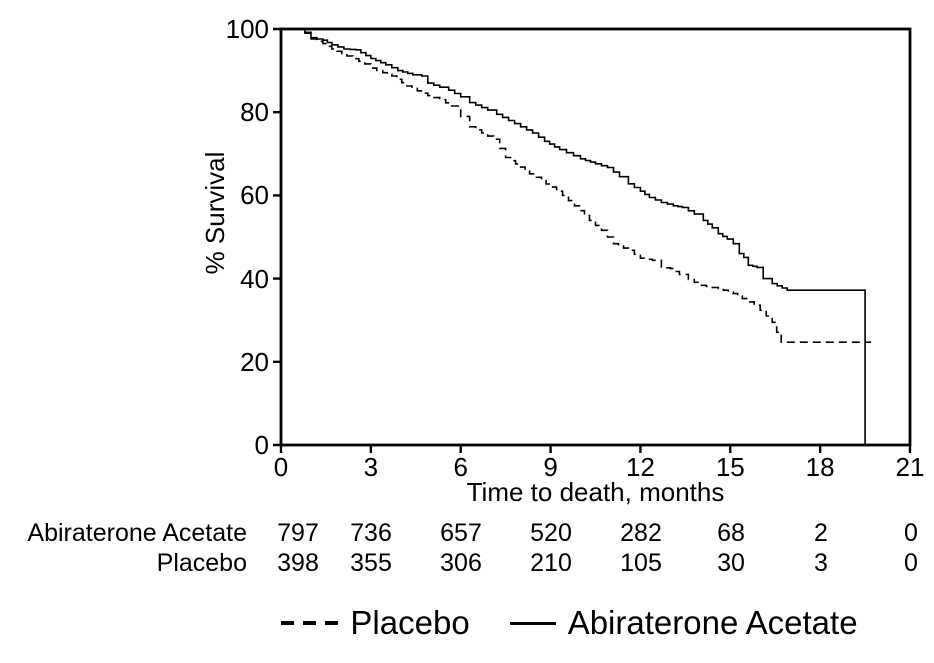  What do you see at coordinates (550, 467) in the screenshot?
I see `x-tick-label-9: 9` at bounding box center [550, 467].